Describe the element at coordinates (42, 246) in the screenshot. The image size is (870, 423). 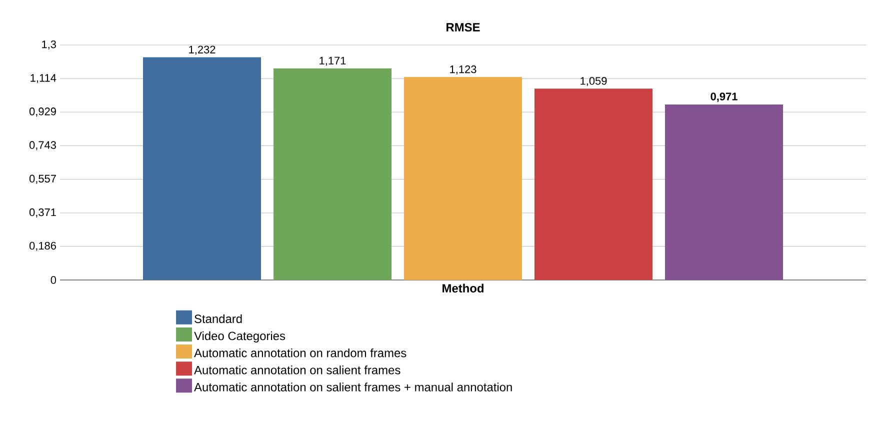
I see `y-tick-label: 0,186` at that location.